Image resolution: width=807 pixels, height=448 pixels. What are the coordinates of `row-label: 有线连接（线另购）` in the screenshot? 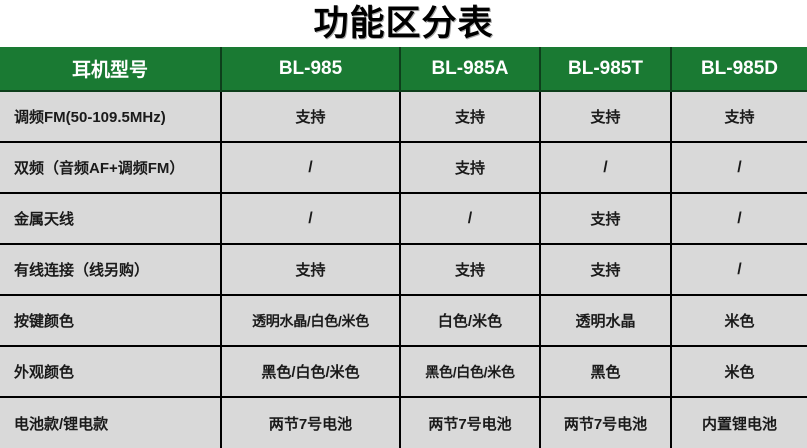 It's located at (111, 270).